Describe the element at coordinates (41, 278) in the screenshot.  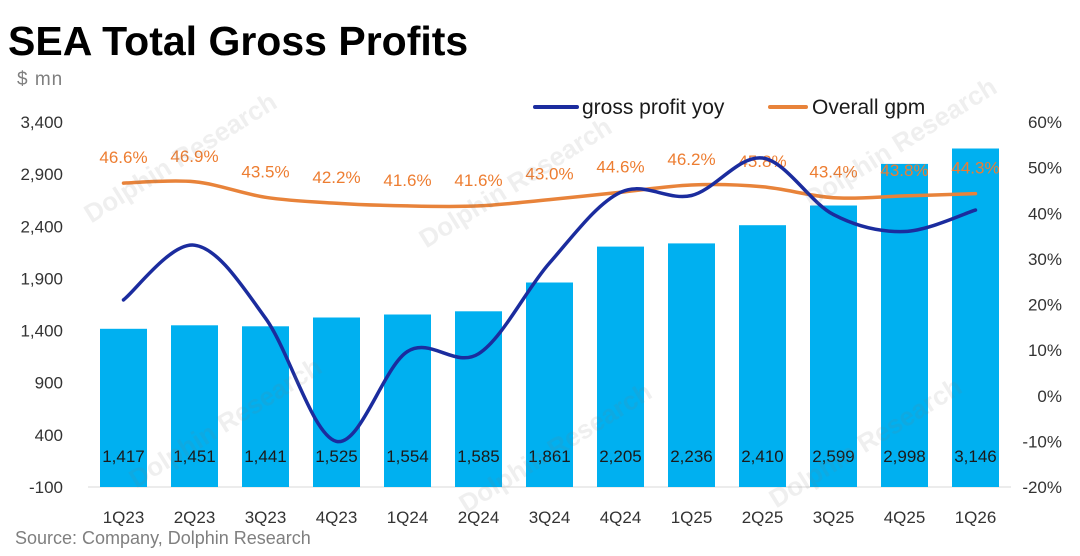
I see `y-left-tick-label: 1,900` at that location.